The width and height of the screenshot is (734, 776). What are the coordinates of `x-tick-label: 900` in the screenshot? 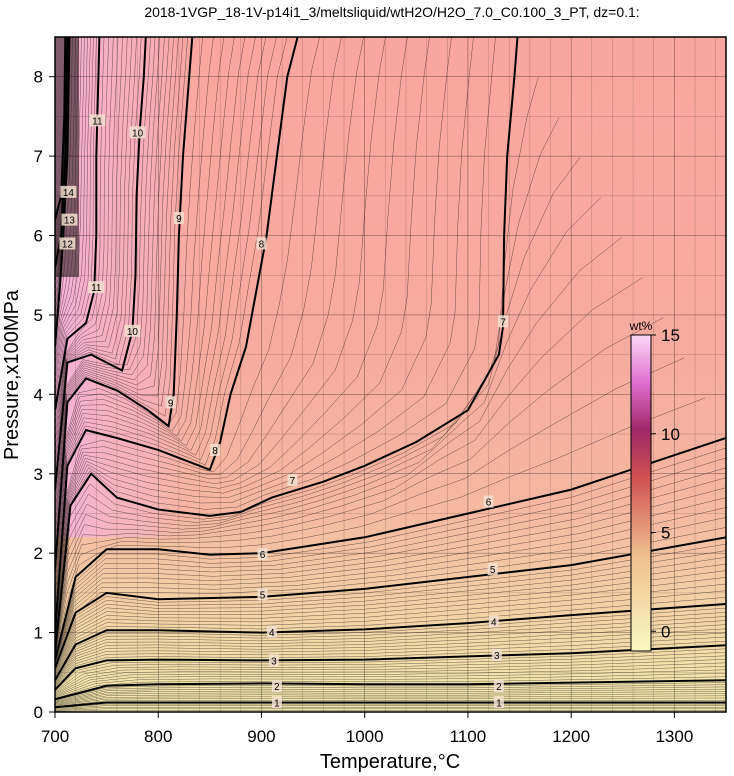 It's located at (261, 736).